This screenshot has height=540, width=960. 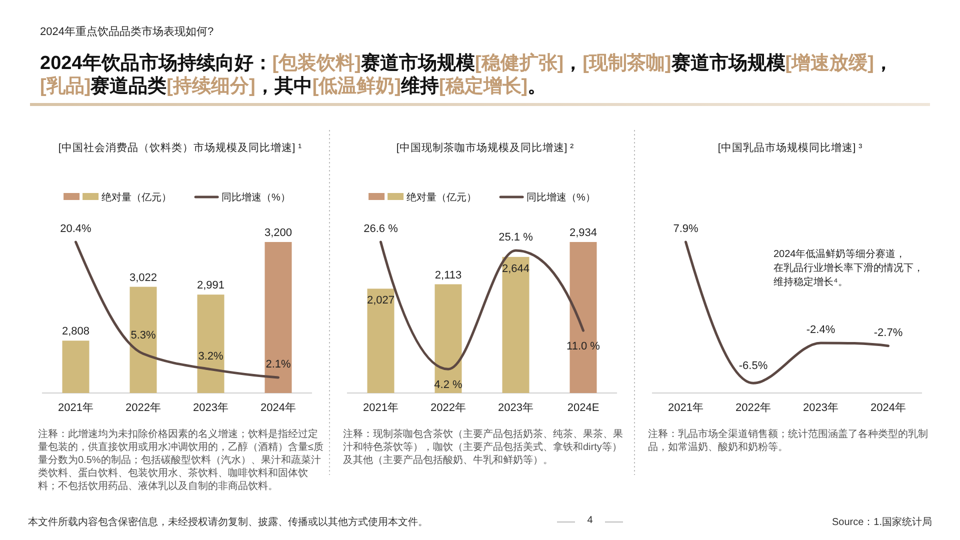 I want to click on data-label: 7.9%, so click(x=685, y=229).